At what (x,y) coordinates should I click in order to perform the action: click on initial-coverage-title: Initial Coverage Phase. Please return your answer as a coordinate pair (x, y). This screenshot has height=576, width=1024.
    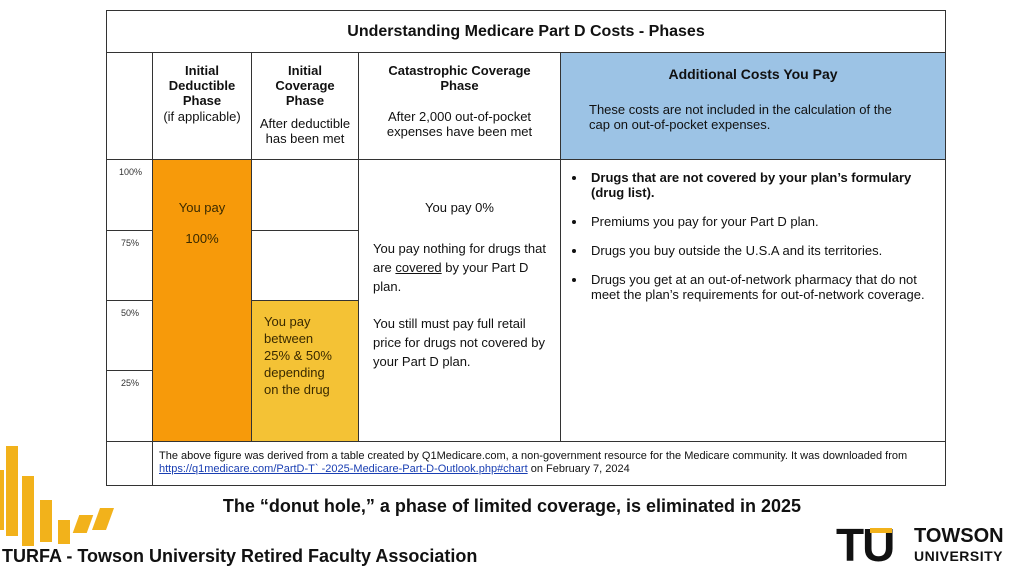
    Looking at the image, I should click on (305, 85).